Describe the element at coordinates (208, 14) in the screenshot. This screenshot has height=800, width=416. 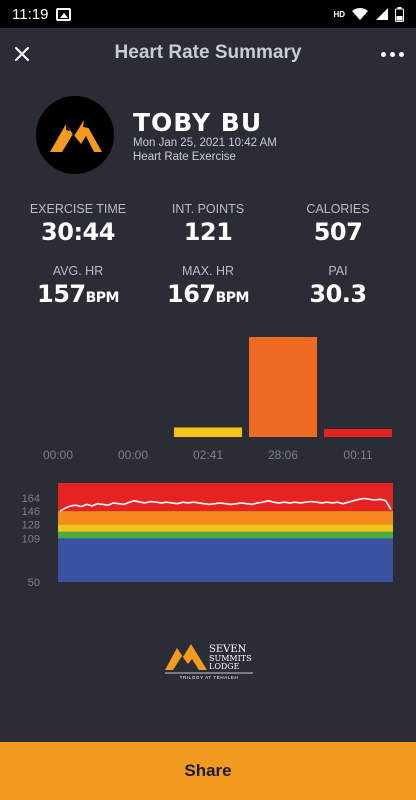
I see `status-bar: 11:19 HD` at that location.